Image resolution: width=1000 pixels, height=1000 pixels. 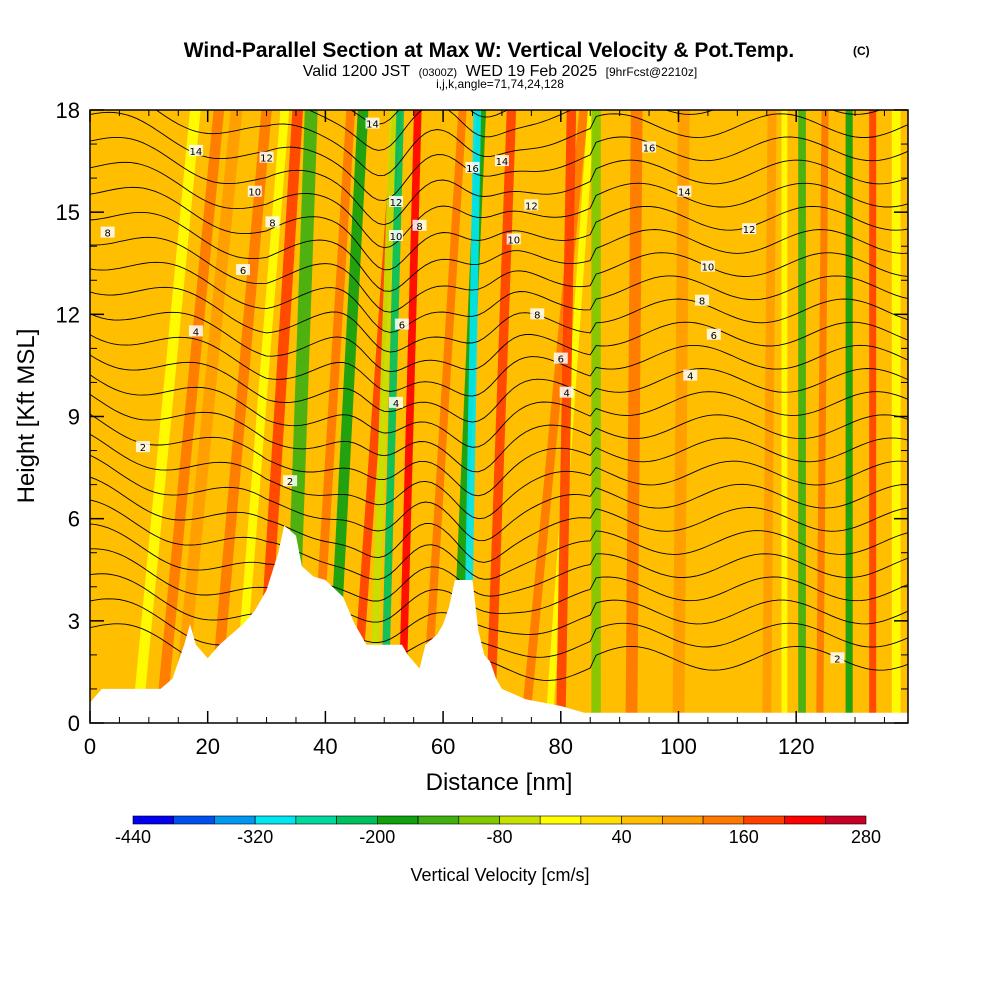 What do you see at coordinates (498, 837) in the screenshot?
I see `colorbar-ticks: -440 -320 -200 -80 40 160 280` at bounding box center [498, 837].